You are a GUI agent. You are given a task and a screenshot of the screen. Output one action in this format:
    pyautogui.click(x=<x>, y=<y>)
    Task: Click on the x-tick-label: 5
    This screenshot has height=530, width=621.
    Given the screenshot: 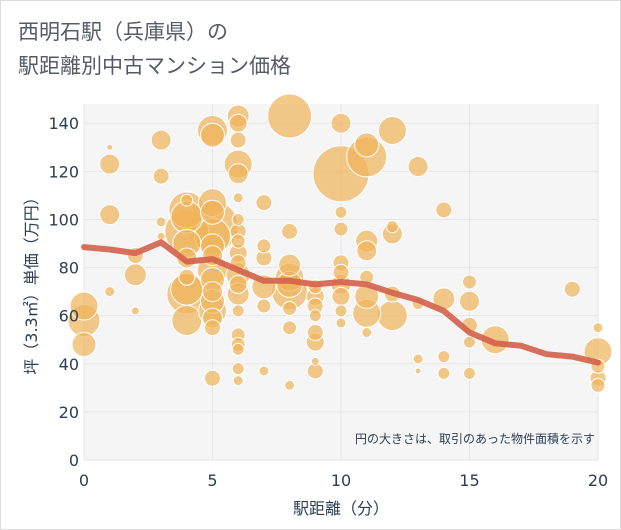 What is the action you would take?
    pyautogui.click(x=212, y=480)
    